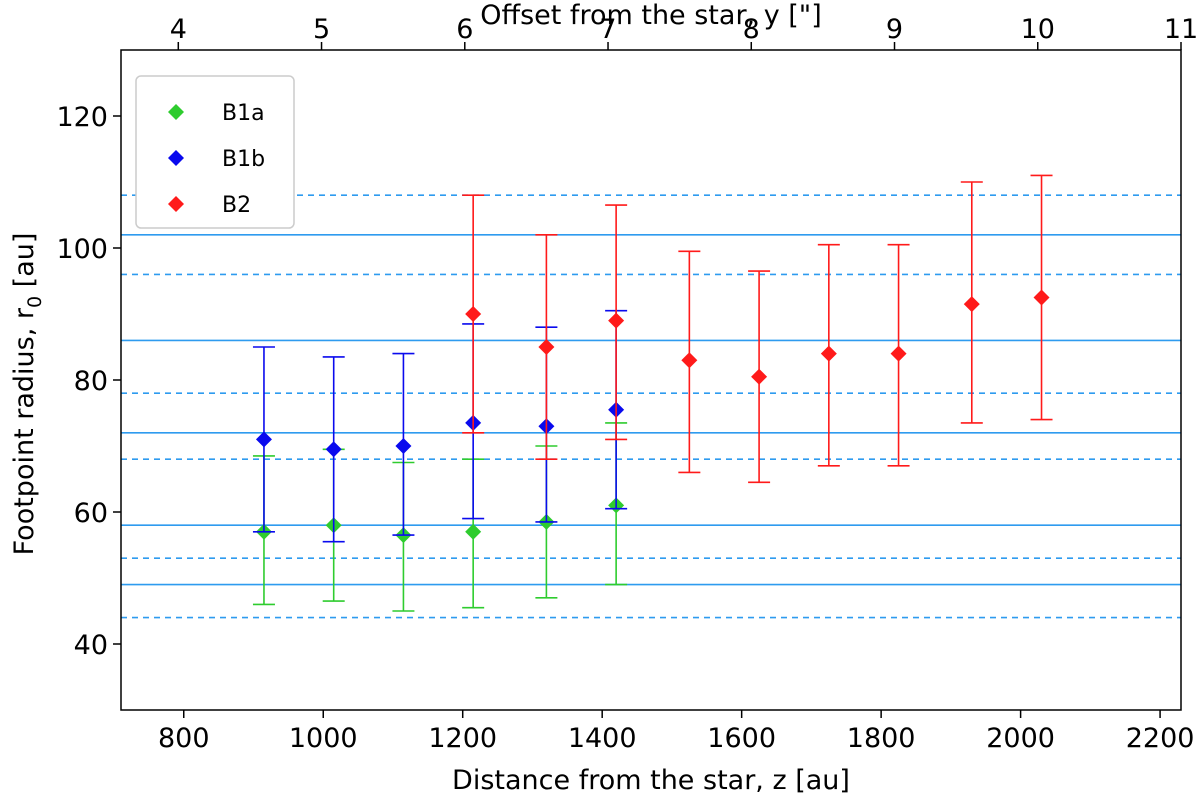  What do you see at coordinates (323, 738) in the screenshot?
I see `x-tick-label: 1000` at bounding box center [323, 738].